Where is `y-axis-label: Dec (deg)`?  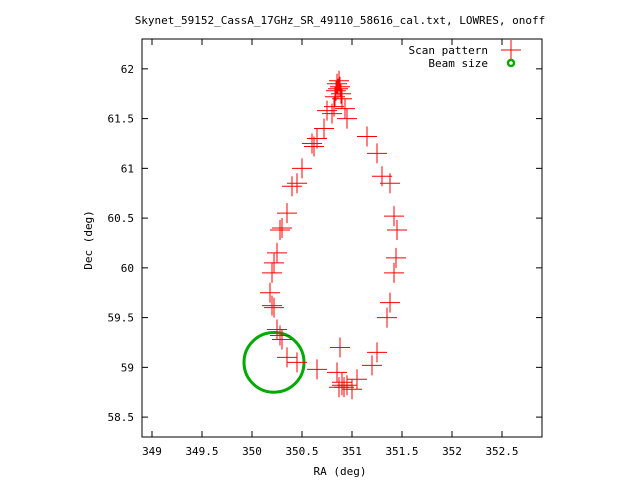 y-axis-label: Dec (deg) is located at coordinates (88, 240).